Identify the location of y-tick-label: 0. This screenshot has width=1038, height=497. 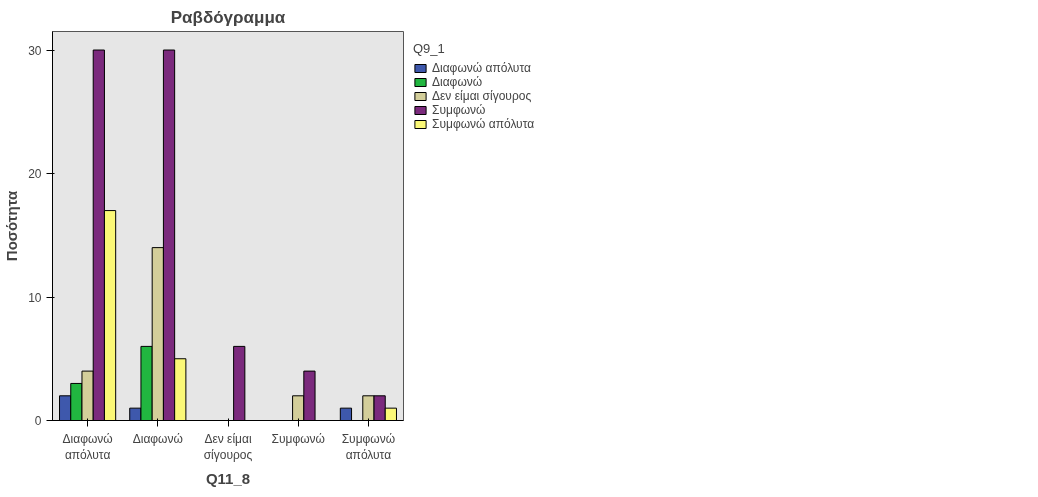
(38, 421).